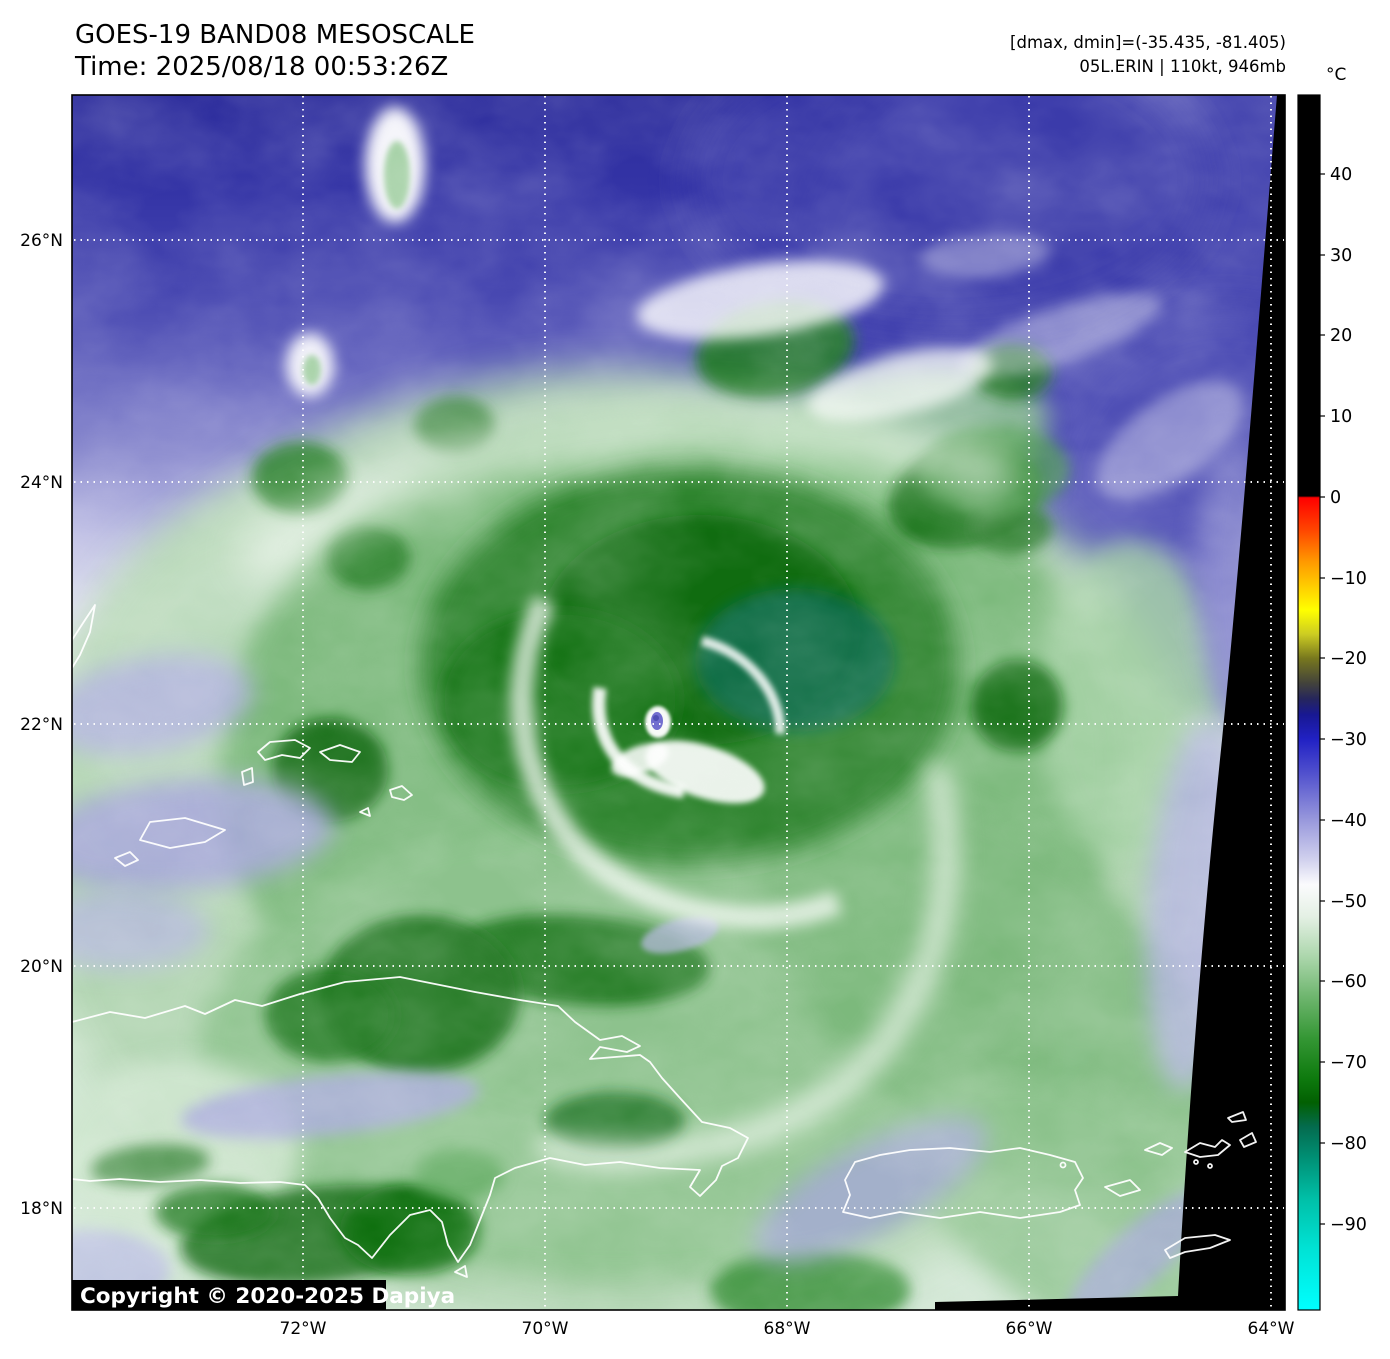 The height and width of the screenshot is (1359, 1390). I want to click on longitude-labels: 72°W 70°W 68°W 66°W 64°W, so click(787, 1329).